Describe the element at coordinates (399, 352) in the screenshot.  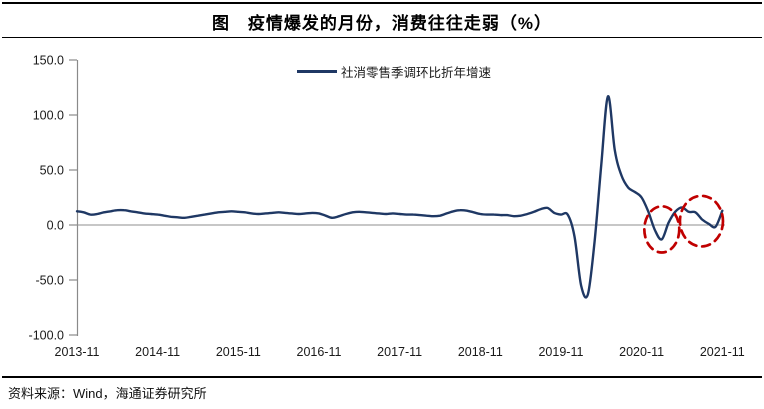
I see `x-tick-label: 2017-11` at that location.